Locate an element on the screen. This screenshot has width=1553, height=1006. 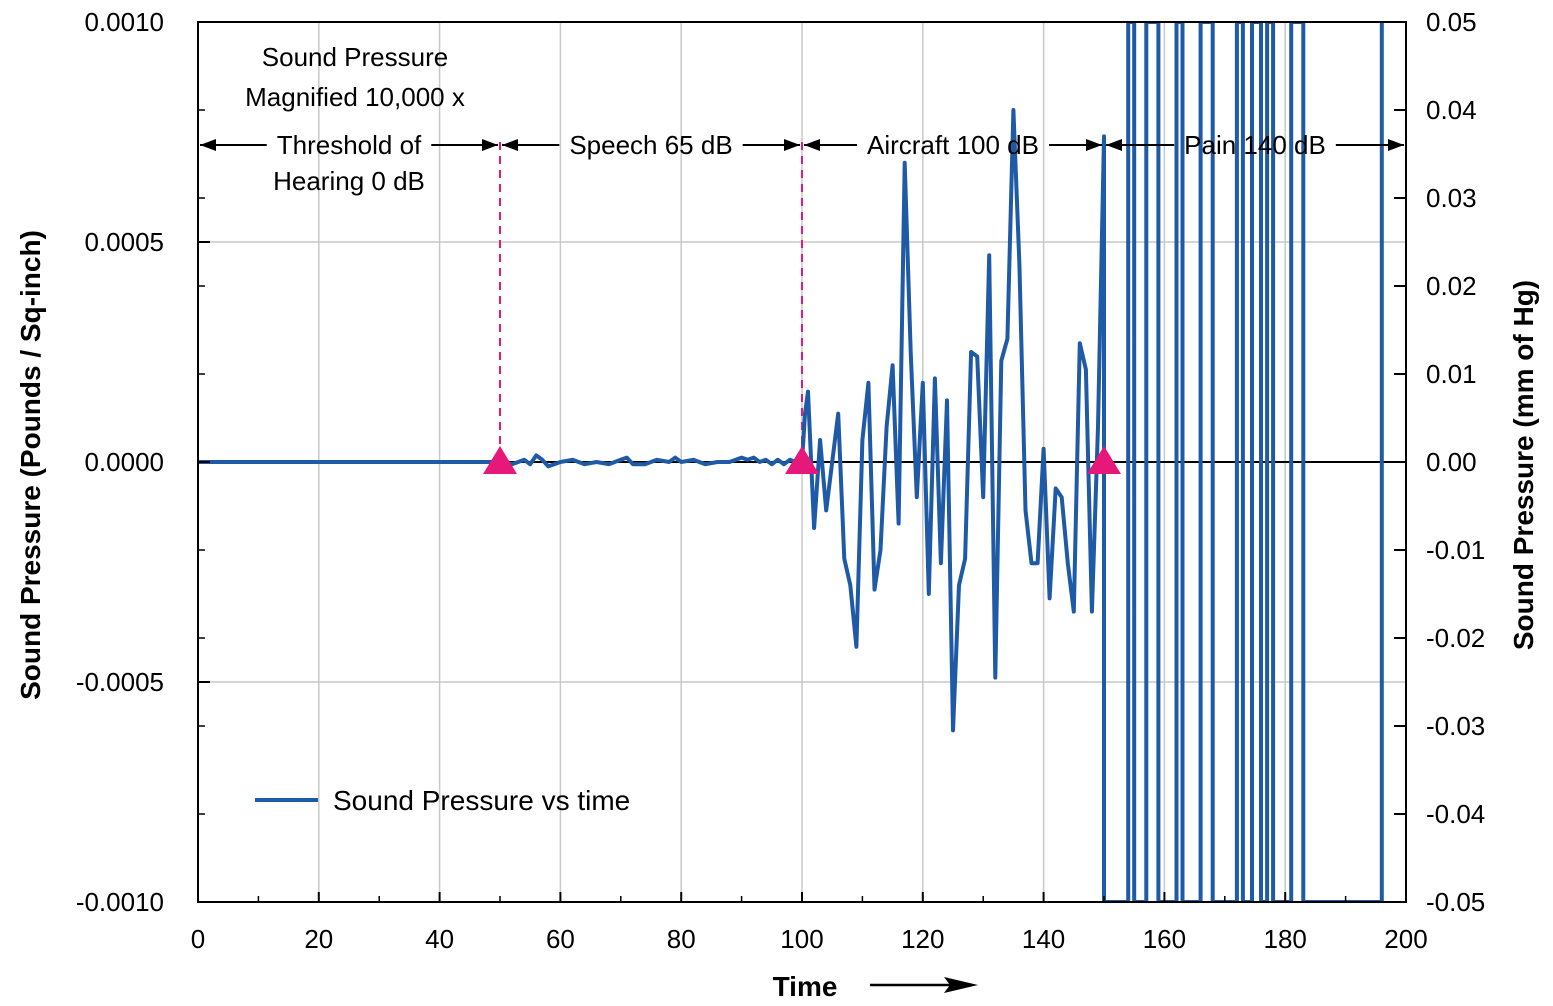
x-tick-label: 120 is located at coordinates (922, 939).